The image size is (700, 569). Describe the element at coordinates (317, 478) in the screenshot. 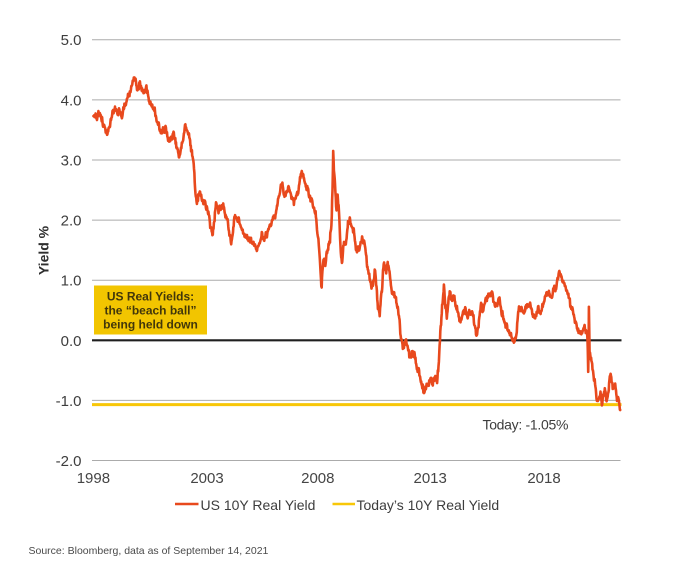

I see `svg-text: 2008` at that location.